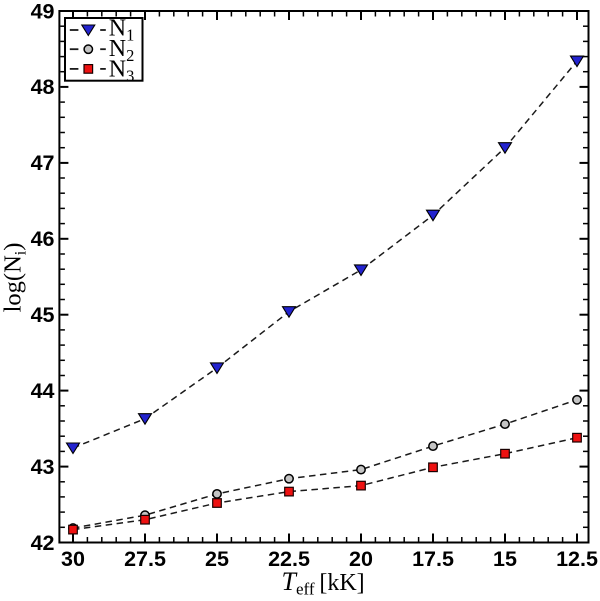 The width and height of the screenshot is (600, 601). What do you see at coordinates (15, 278) in the screenshot?
I see `svg-text: log(Ni)` at bounding box center [15, 278].